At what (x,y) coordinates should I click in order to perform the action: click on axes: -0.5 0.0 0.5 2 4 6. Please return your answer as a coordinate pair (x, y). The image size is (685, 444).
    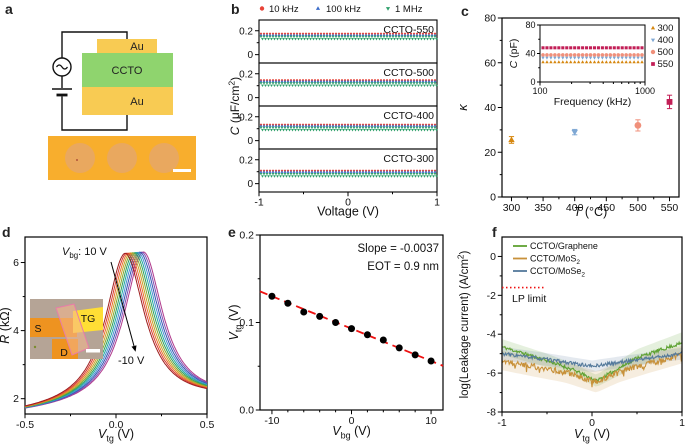
    Looking at the image, I should click on (113, 344).